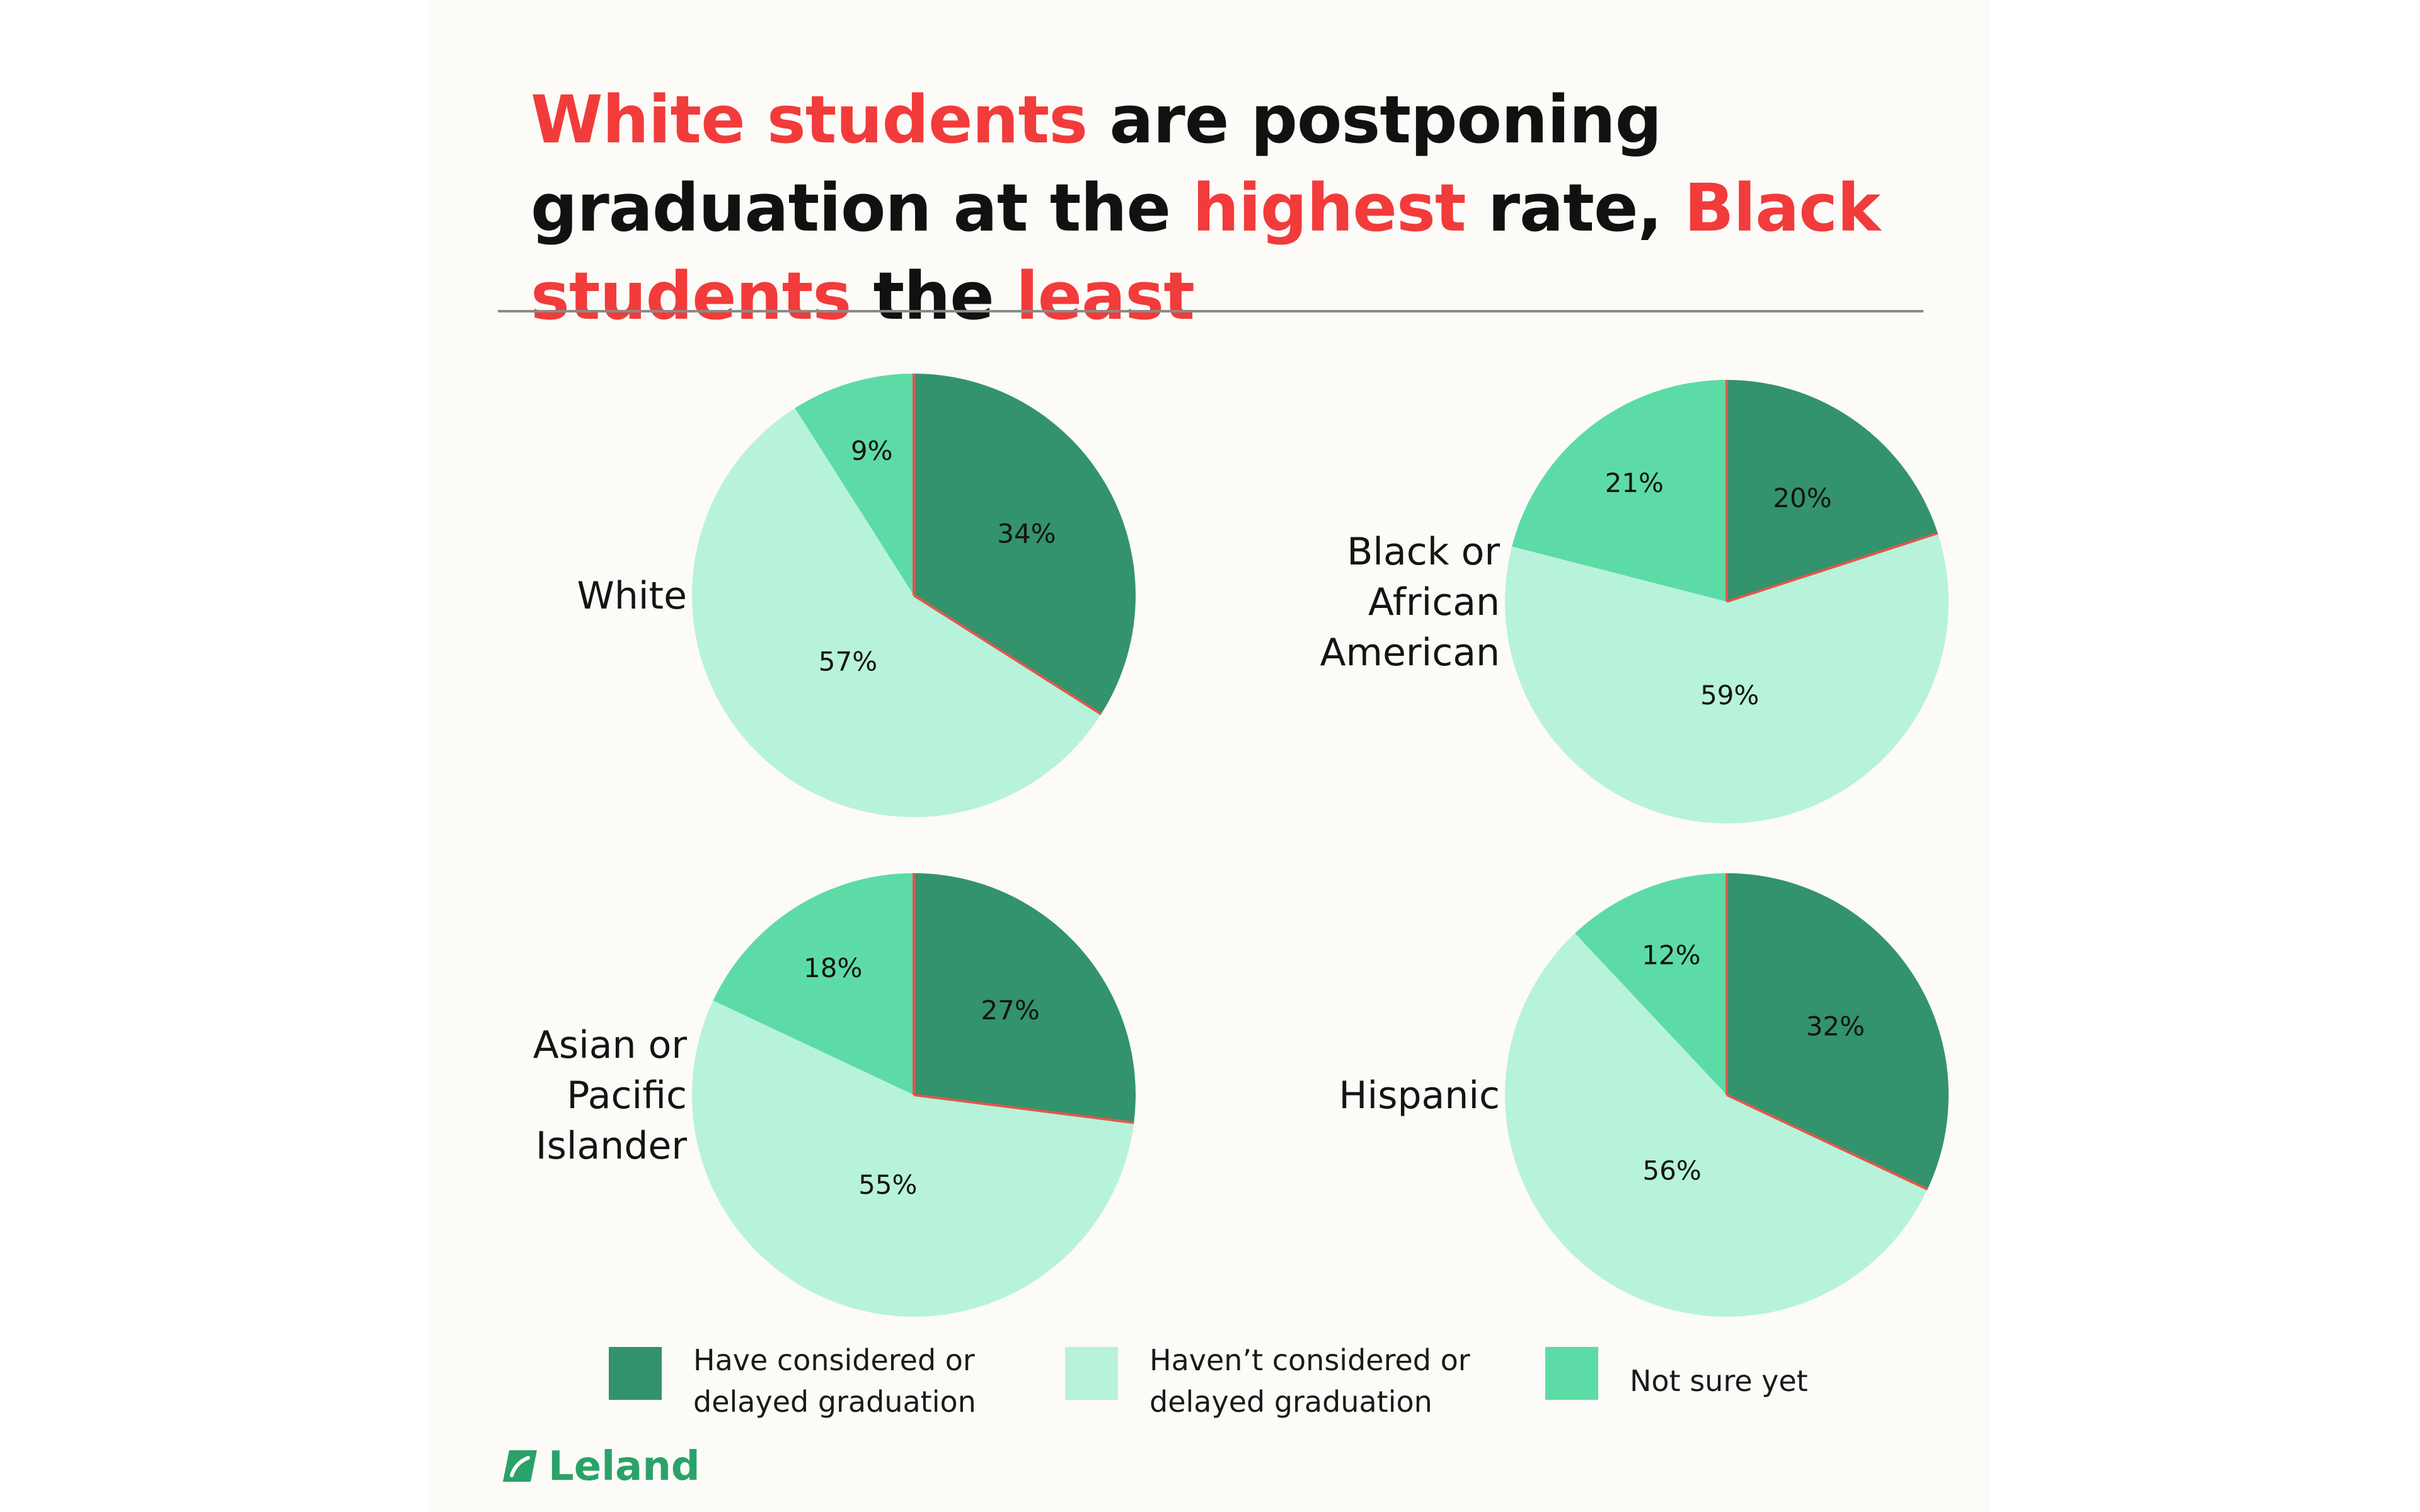 Image resolution: width=2420 pixels, height=1512 pixels. I want to click on group-label: White, so click(632, 596).